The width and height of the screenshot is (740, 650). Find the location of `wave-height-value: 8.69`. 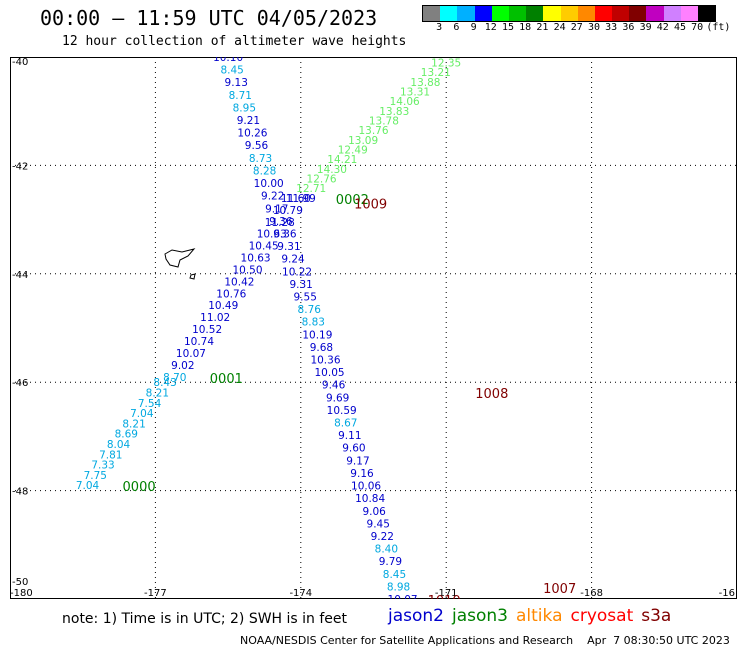

wave-height-value: 8.69 is located at coordinates (126, 435).